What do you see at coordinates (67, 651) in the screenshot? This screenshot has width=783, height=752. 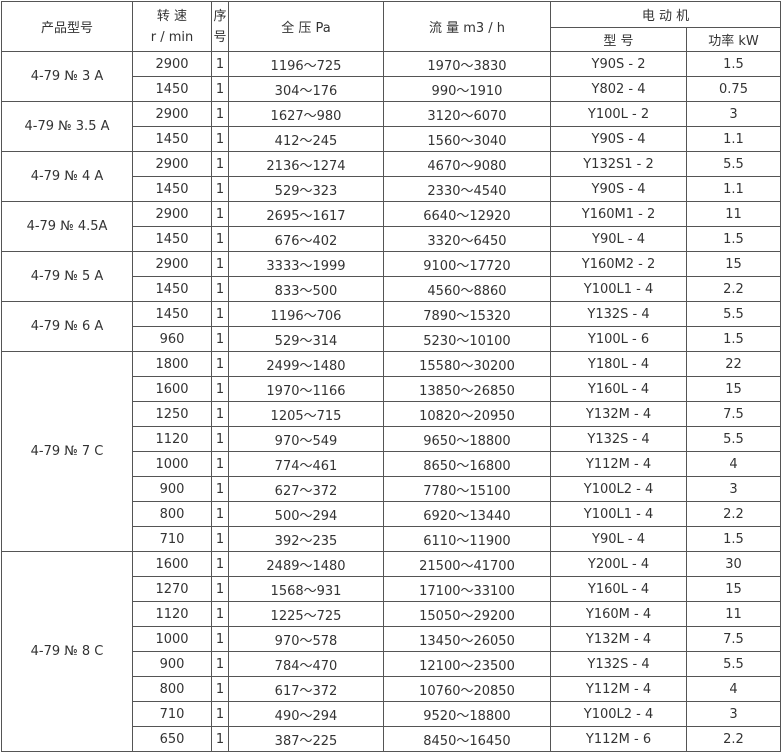 I see `model-cell: 4-79 № 8 C` at bounding box center [67, 651].